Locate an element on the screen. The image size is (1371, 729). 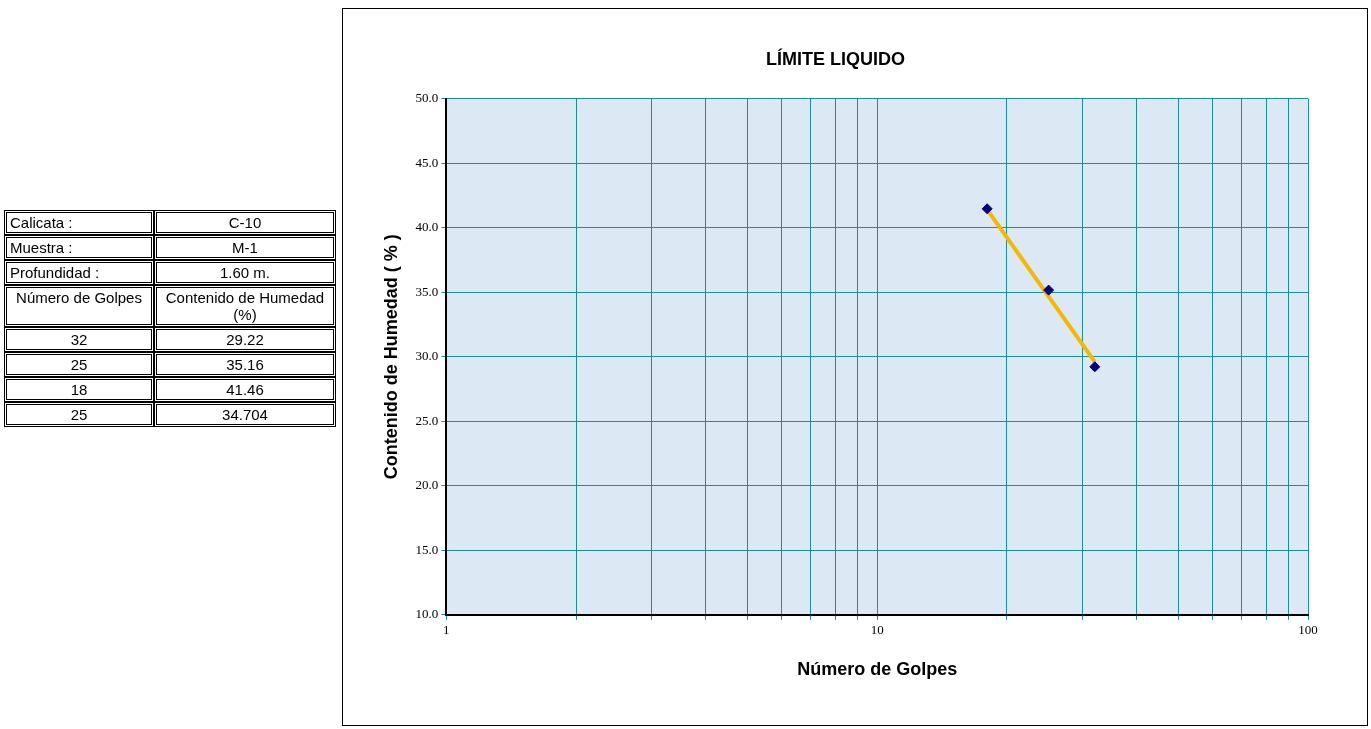
y-tick-label: 20.0 is located at coordinates (427, 485).